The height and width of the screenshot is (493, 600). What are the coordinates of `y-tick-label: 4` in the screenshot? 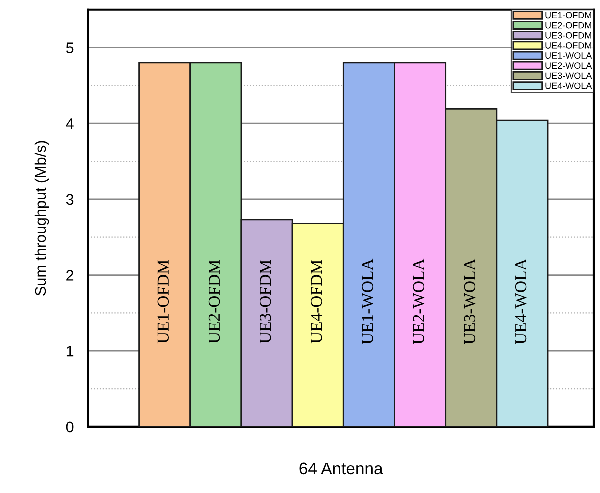 It's located at (70, 124).